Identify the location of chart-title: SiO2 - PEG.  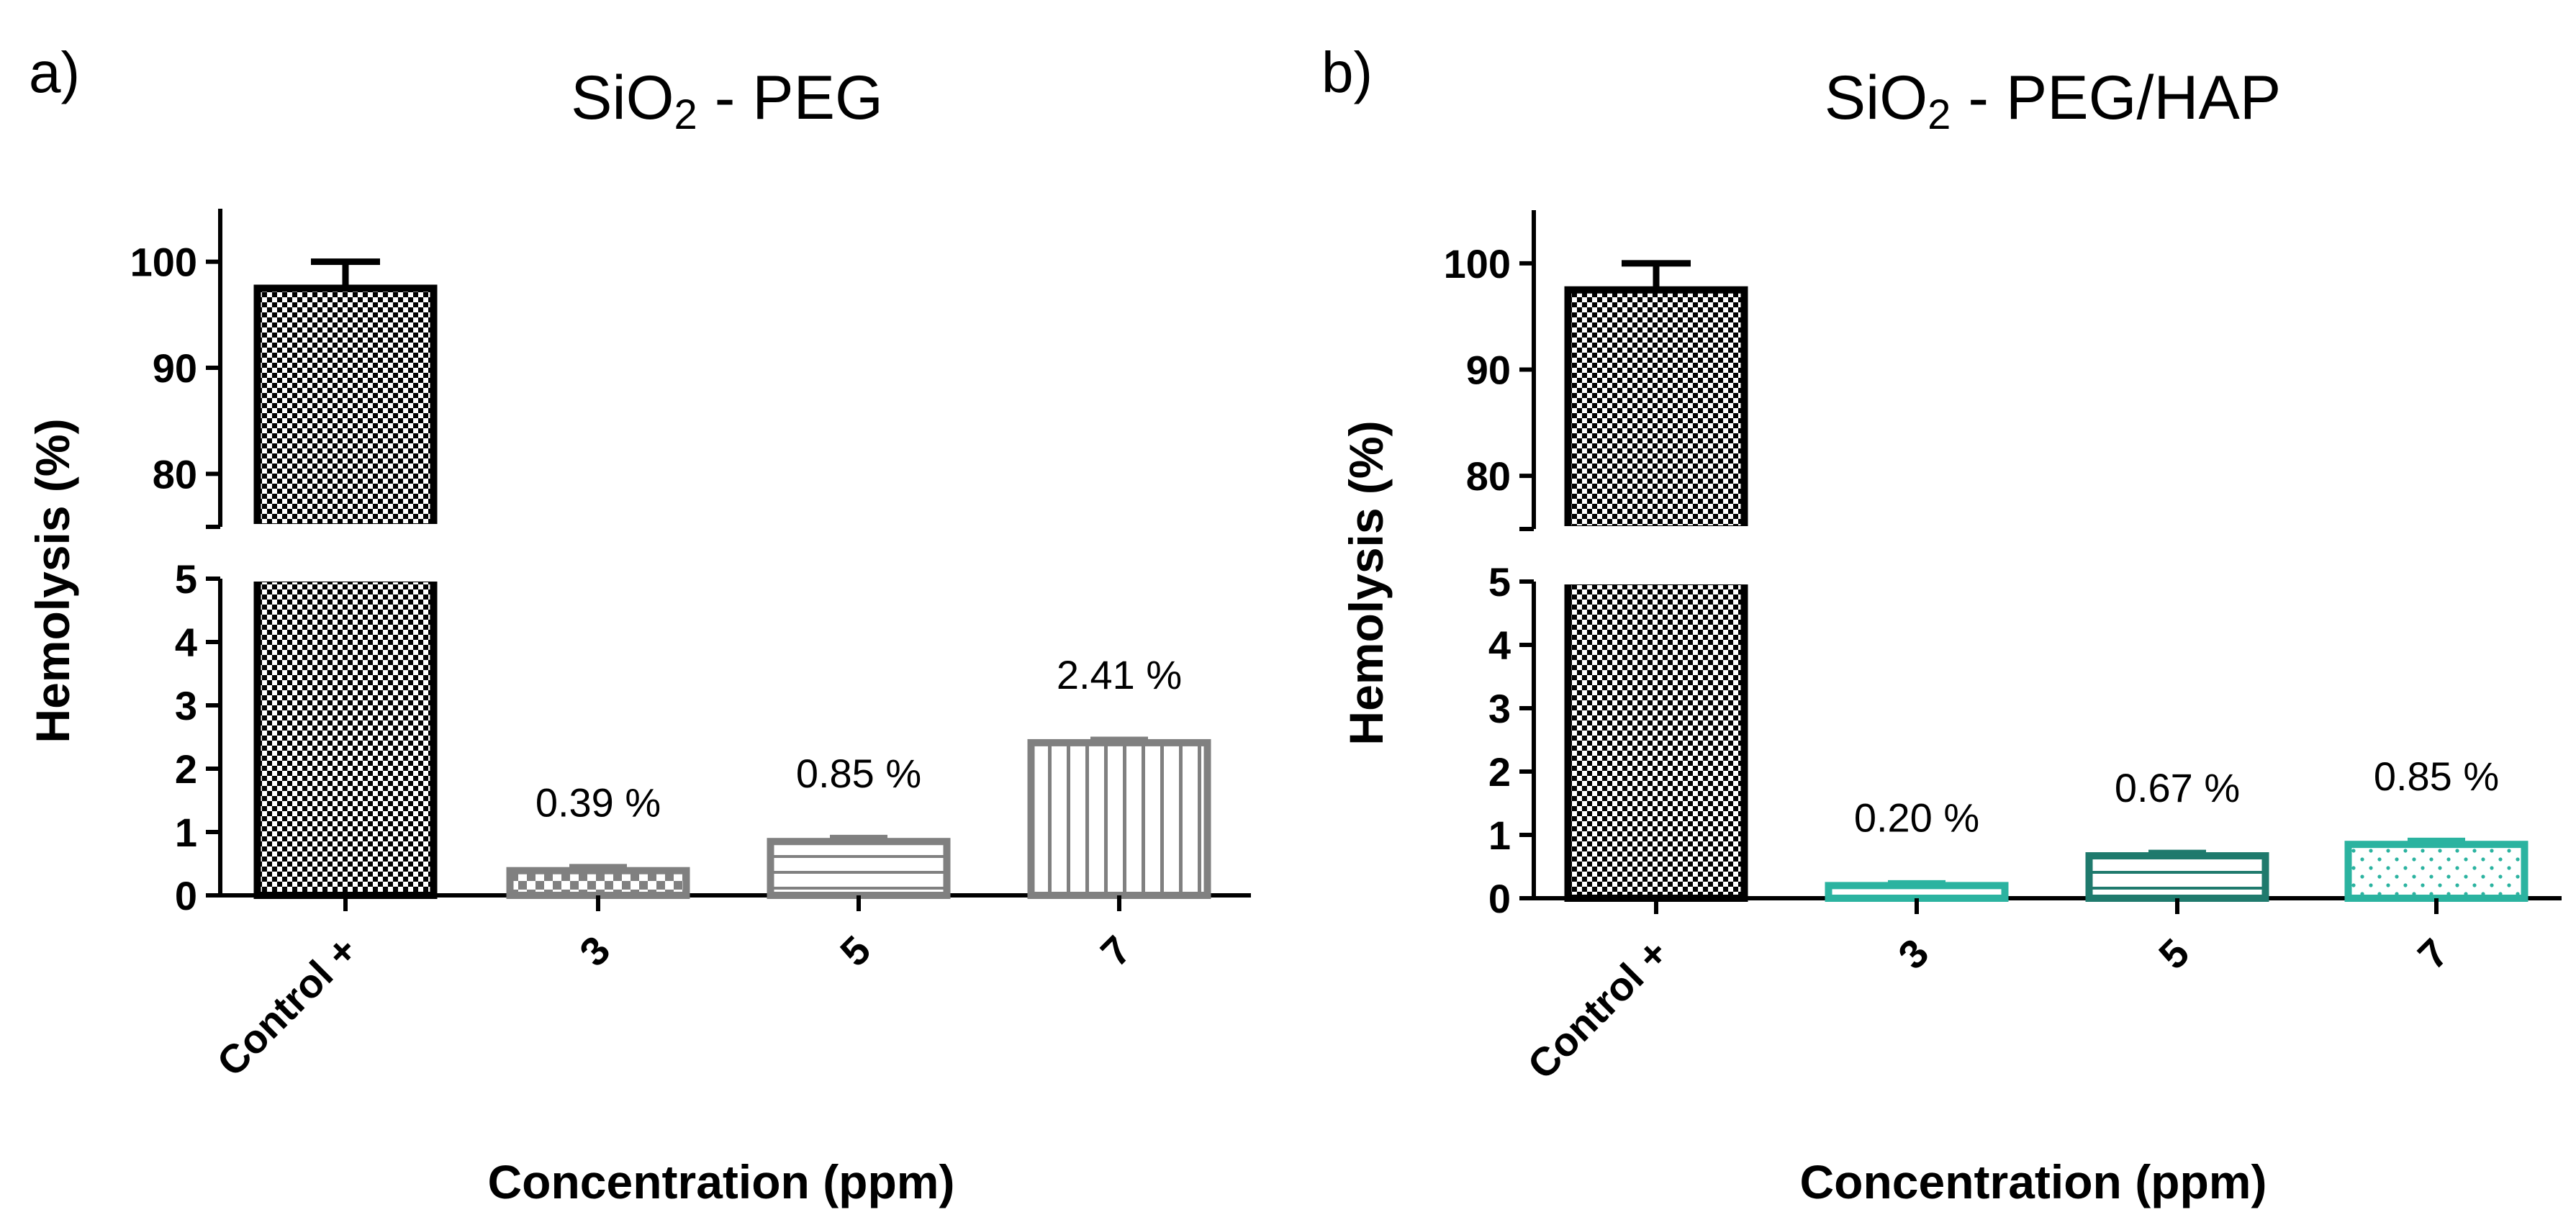
(727, 100).